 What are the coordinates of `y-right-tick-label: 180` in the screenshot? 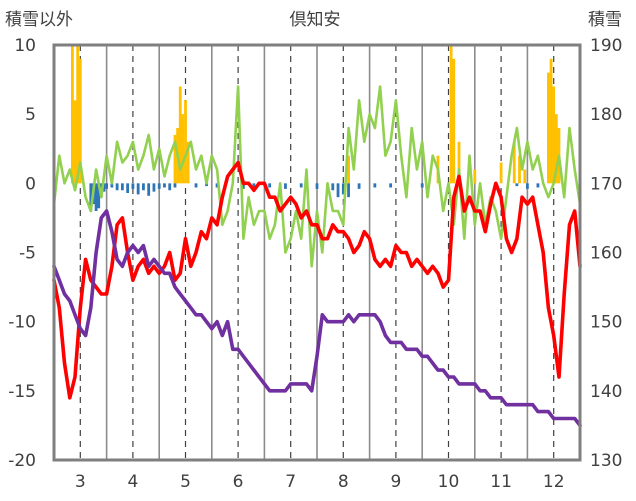 It's located at (606, 115).